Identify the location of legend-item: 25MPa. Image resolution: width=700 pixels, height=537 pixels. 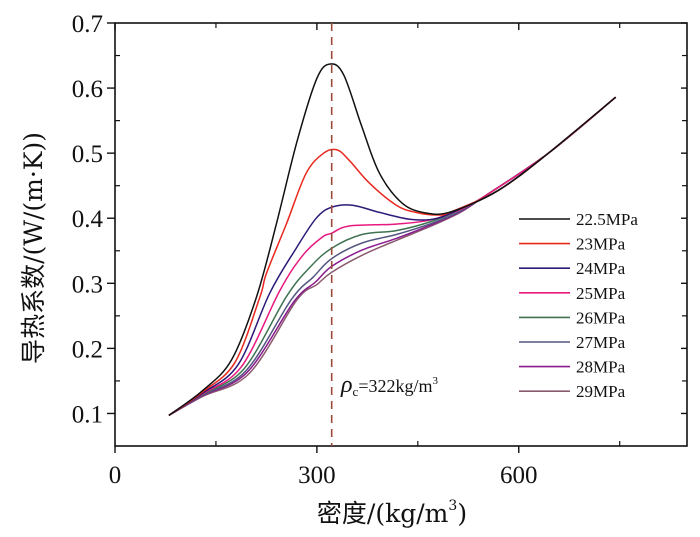
(572, 293).